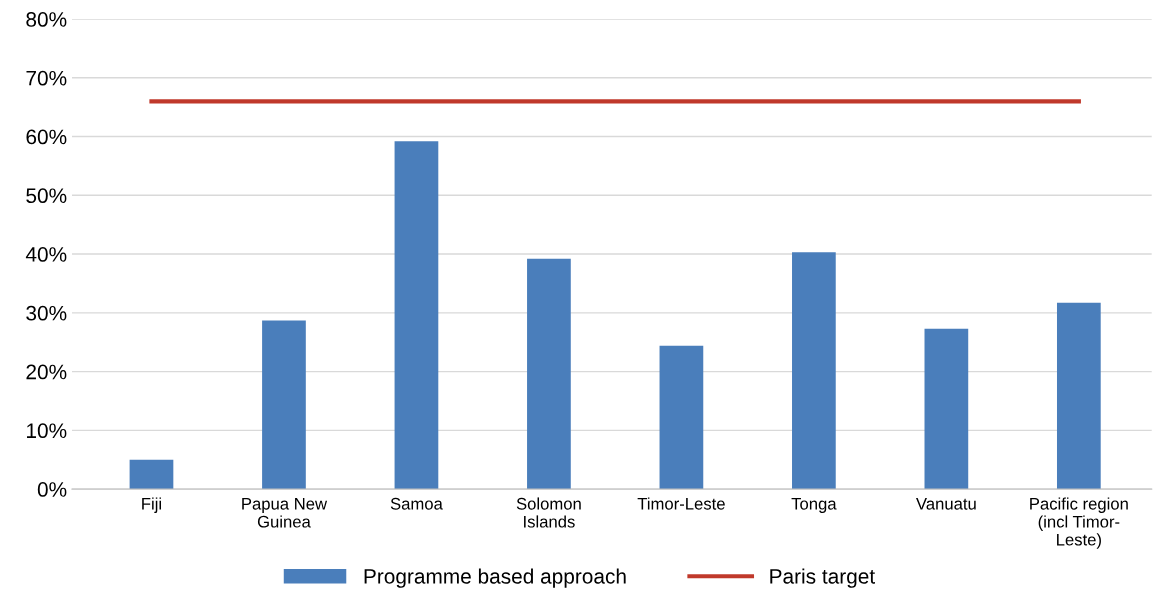 The image size is (1161, 595). I want to click on legend-label: Programme based approach, so click(495, 578).